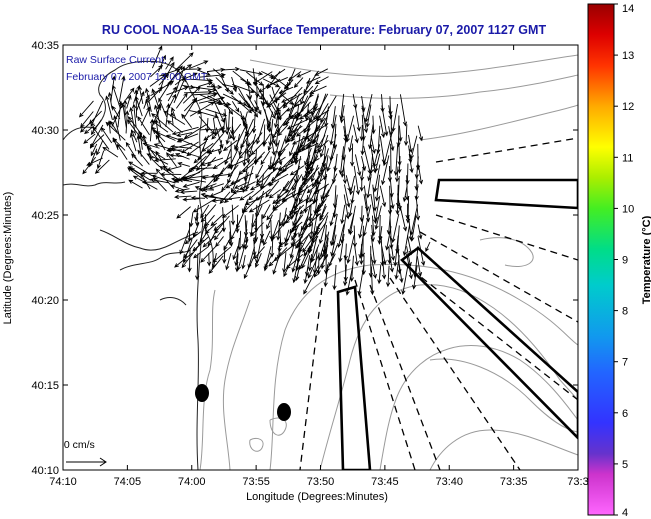 Image resolution: width=651 pixels, height=519 pixels. I want to click on colorbar-tick-label: 7, so click(625, 363).